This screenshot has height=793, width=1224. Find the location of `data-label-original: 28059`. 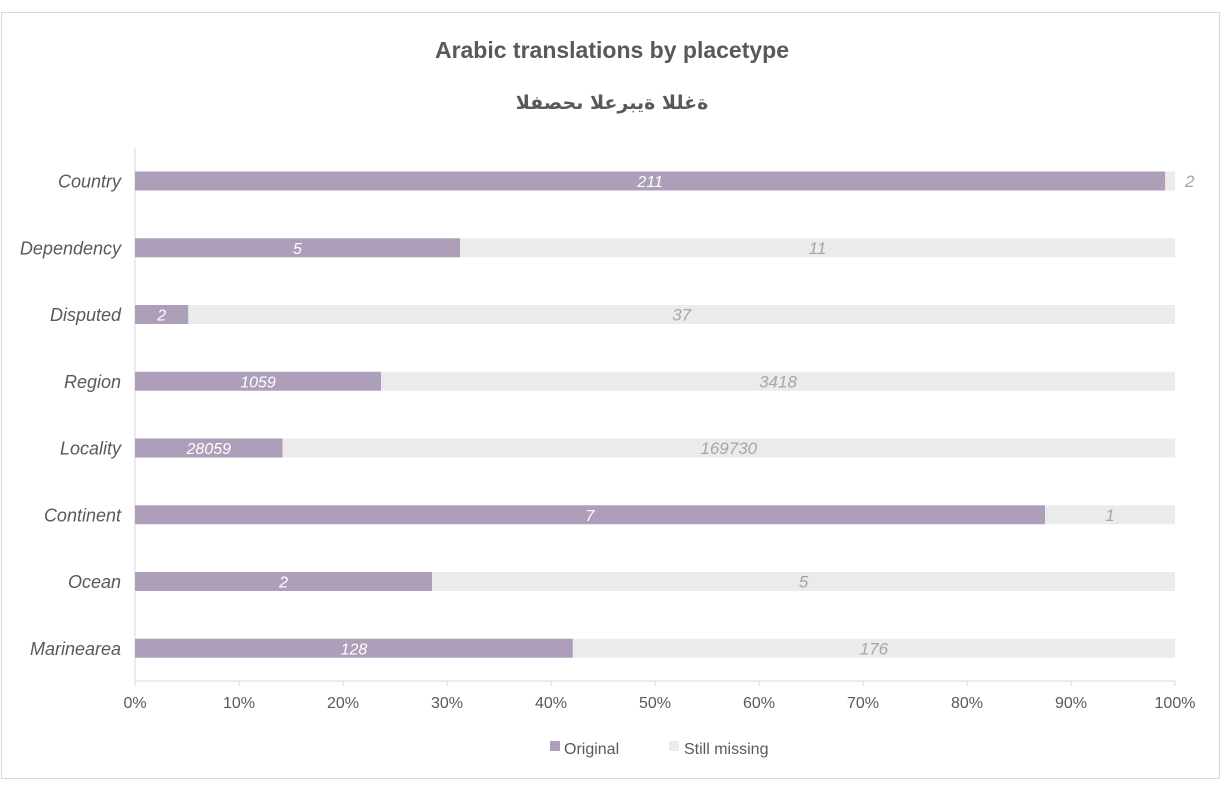

data-label-original: 28059 is located at coordinates (209, 449).